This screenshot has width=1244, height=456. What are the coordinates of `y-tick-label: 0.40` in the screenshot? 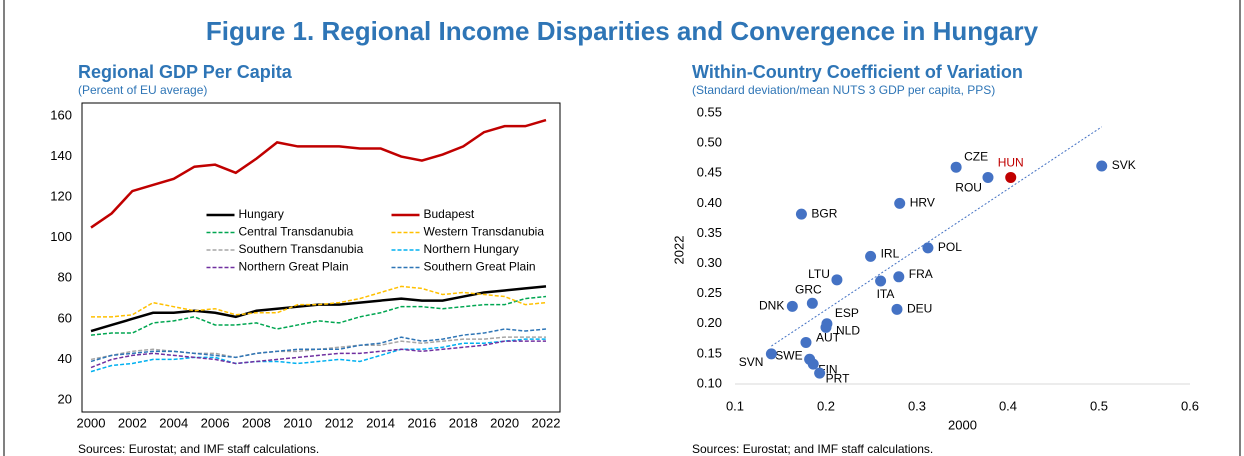 It's located at (709, 202).